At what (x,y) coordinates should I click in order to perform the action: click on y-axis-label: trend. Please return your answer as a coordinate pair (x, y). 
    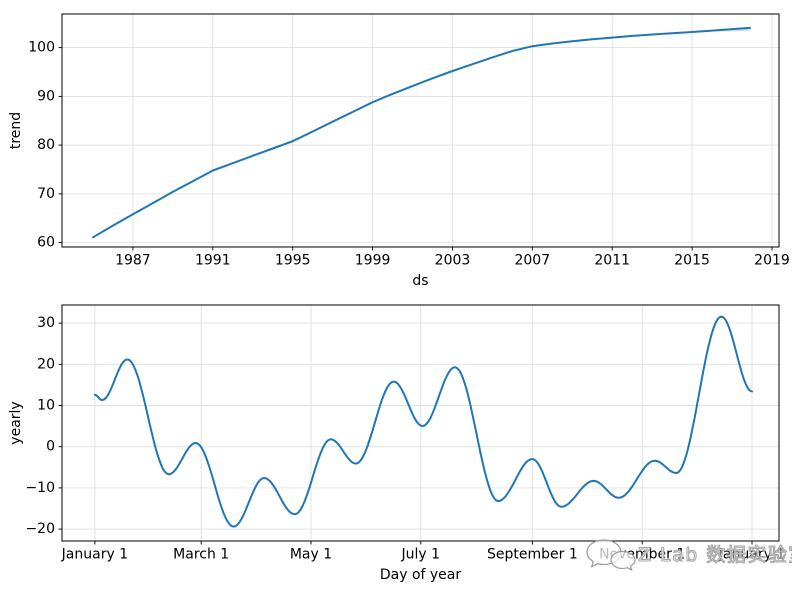
    Looking at the image, I should click on (16, 130).